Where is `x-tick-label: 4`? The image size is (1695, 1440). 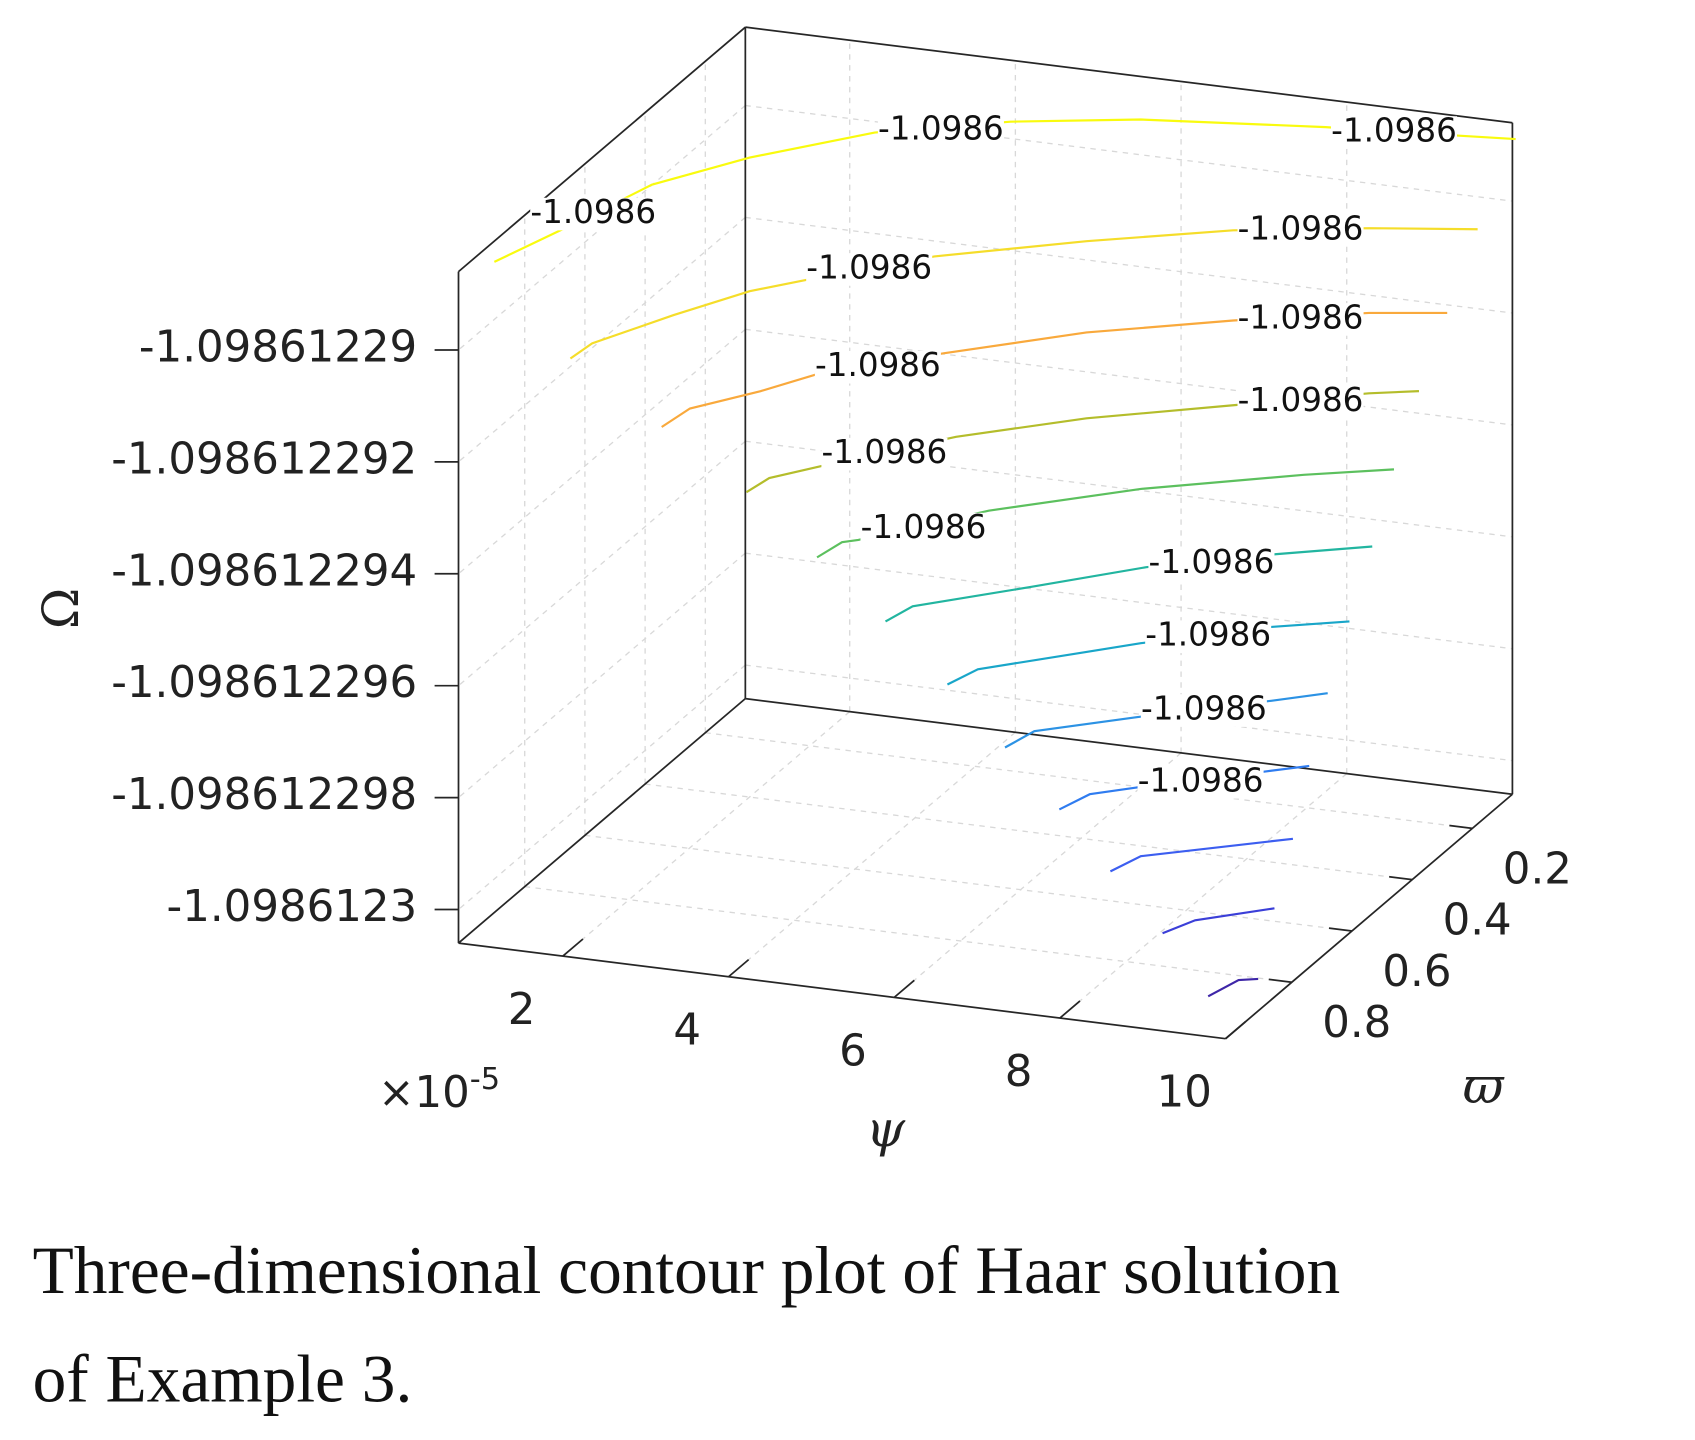 x-tick-label: 4 is located at coordinates (687, 1031).